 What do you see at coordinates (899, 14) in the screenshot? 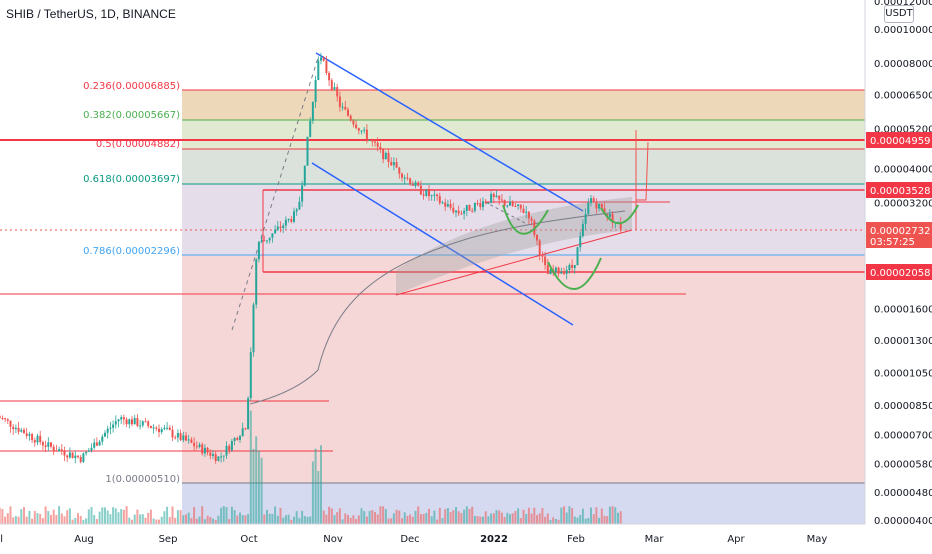
I see `currency-button: USDT` at bounding box center [899, 14].